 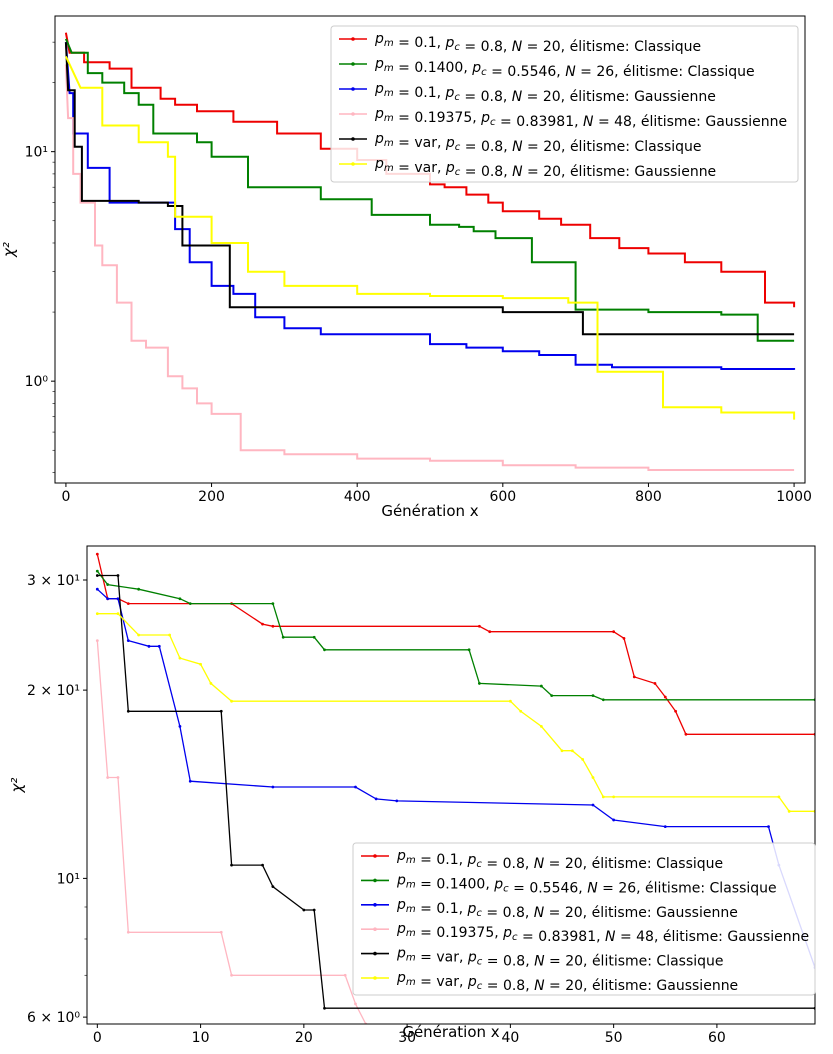 What do you see at coordinates (510, 1038) in the screenshot?
I see `x-tick-label: 40` at bounding box center [510, 1038].